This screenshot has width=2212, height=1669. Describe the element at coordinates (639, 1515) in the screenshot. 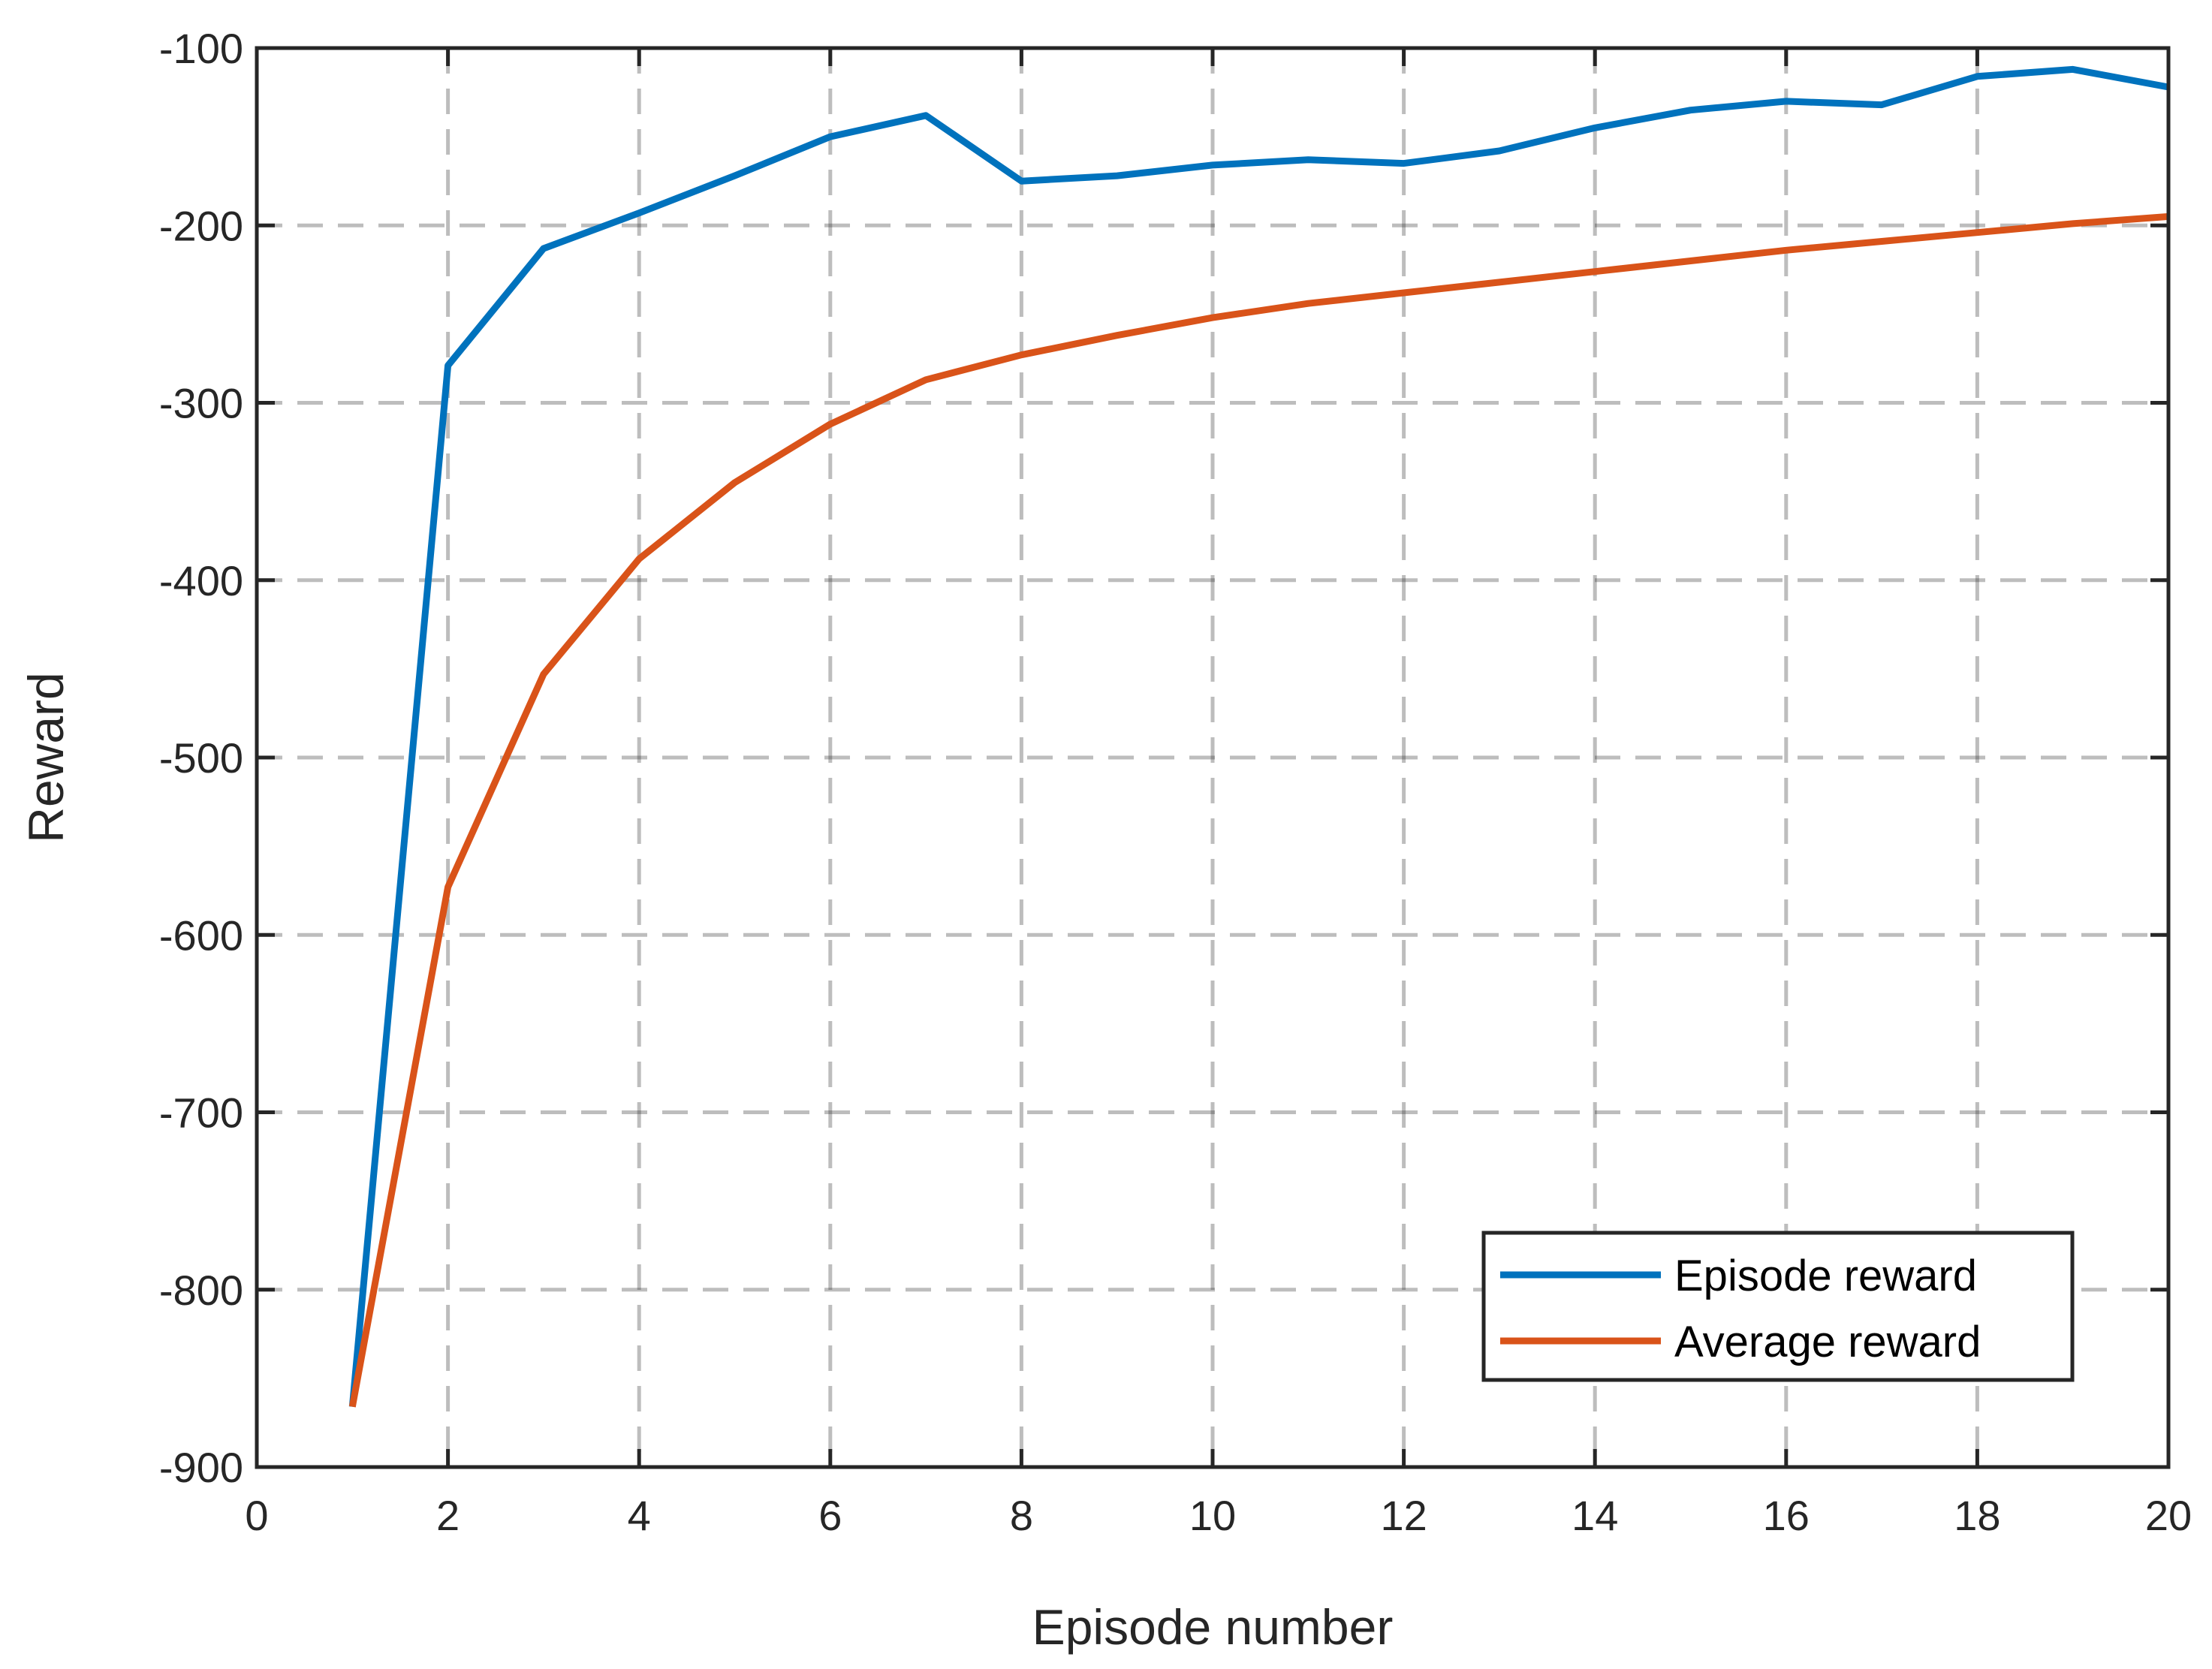

I see `x-tick-label: 4` at that location.